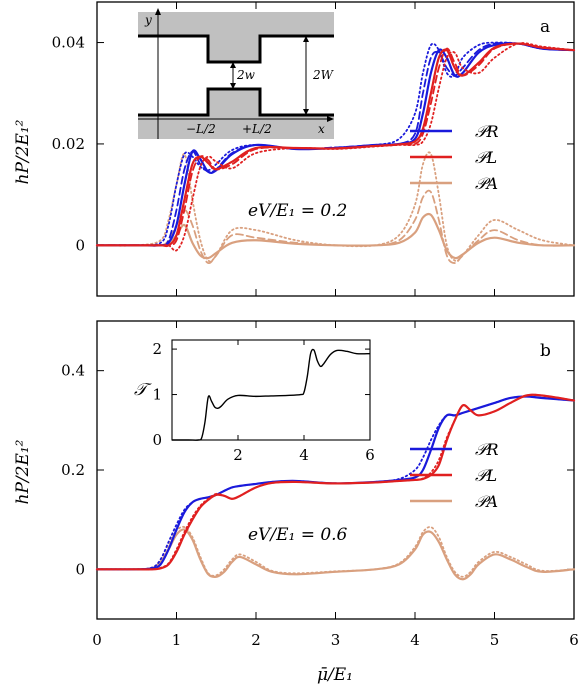 The height and width of the screenshot is (692, 581). I want to click on transmission-inset: 2 4 6 0 1 2 𝒯, so click(254, 401).